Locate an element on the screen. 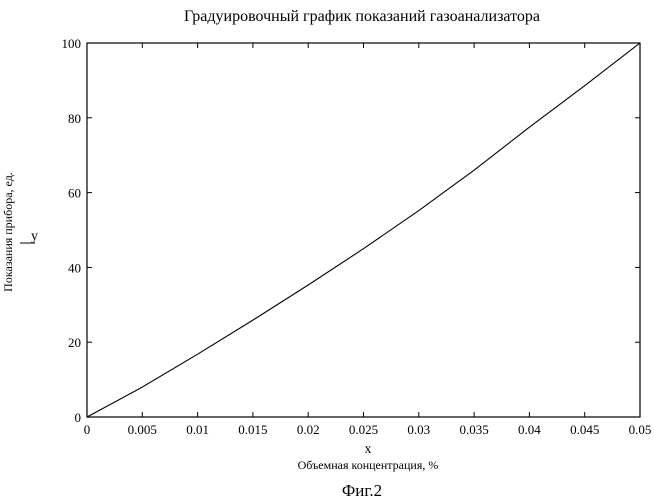  x-tick-label: 0 is located at coordinates (87, 429).